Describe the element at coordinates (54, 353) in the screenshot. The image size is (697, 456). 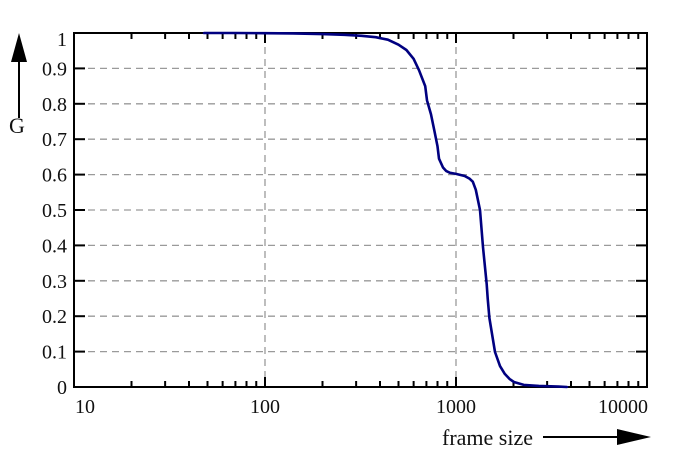
I see `y-tick-label: 0.1` at that location.